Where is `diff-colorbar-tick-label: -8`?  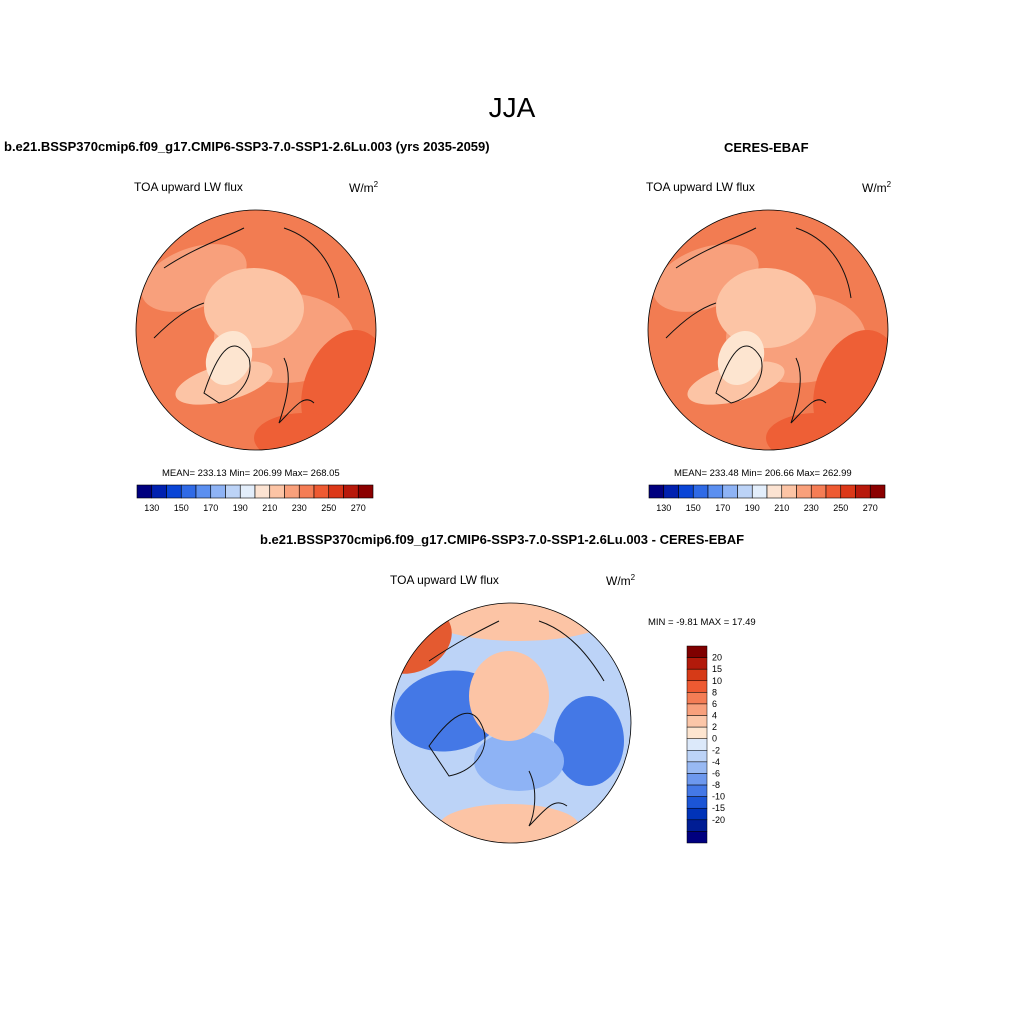
diff-colorbar-tick-label: -8 is located at coordinates (716, 785).